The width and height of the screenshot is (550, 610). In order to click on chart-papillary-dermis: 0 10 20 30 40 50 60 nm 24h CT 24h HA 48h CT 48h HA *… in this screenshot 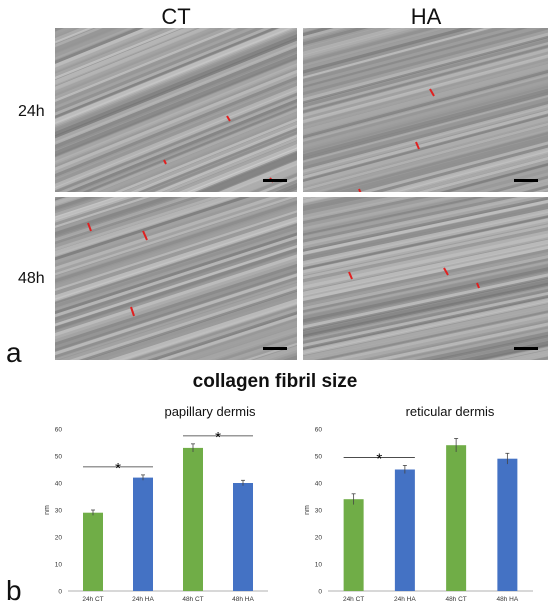, I will do `click(160, 515)`.